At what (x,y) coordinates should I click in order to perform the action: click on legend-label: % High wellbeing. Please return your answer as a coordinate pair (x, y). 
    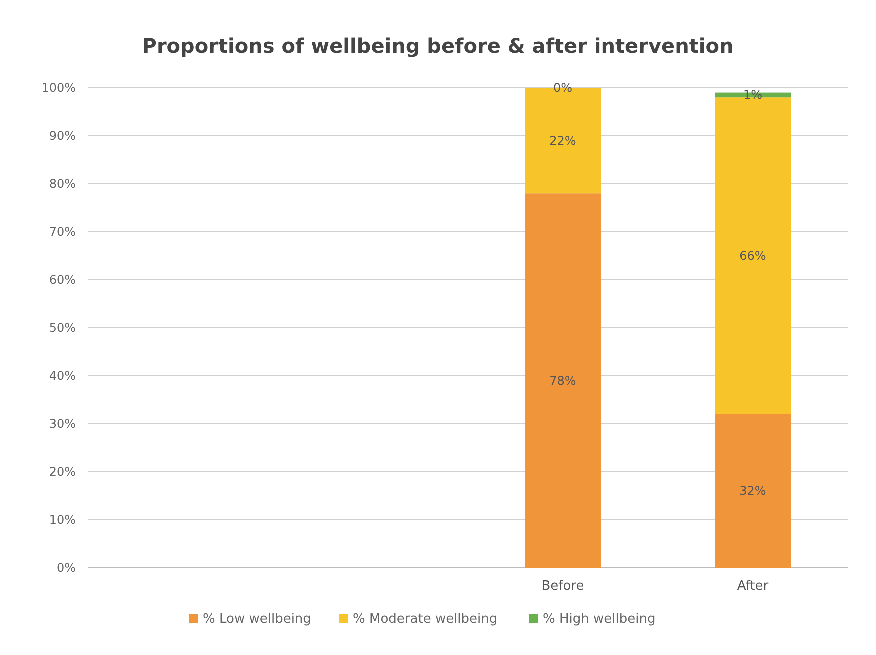
    Looking at the image, I should click on (599, 619).